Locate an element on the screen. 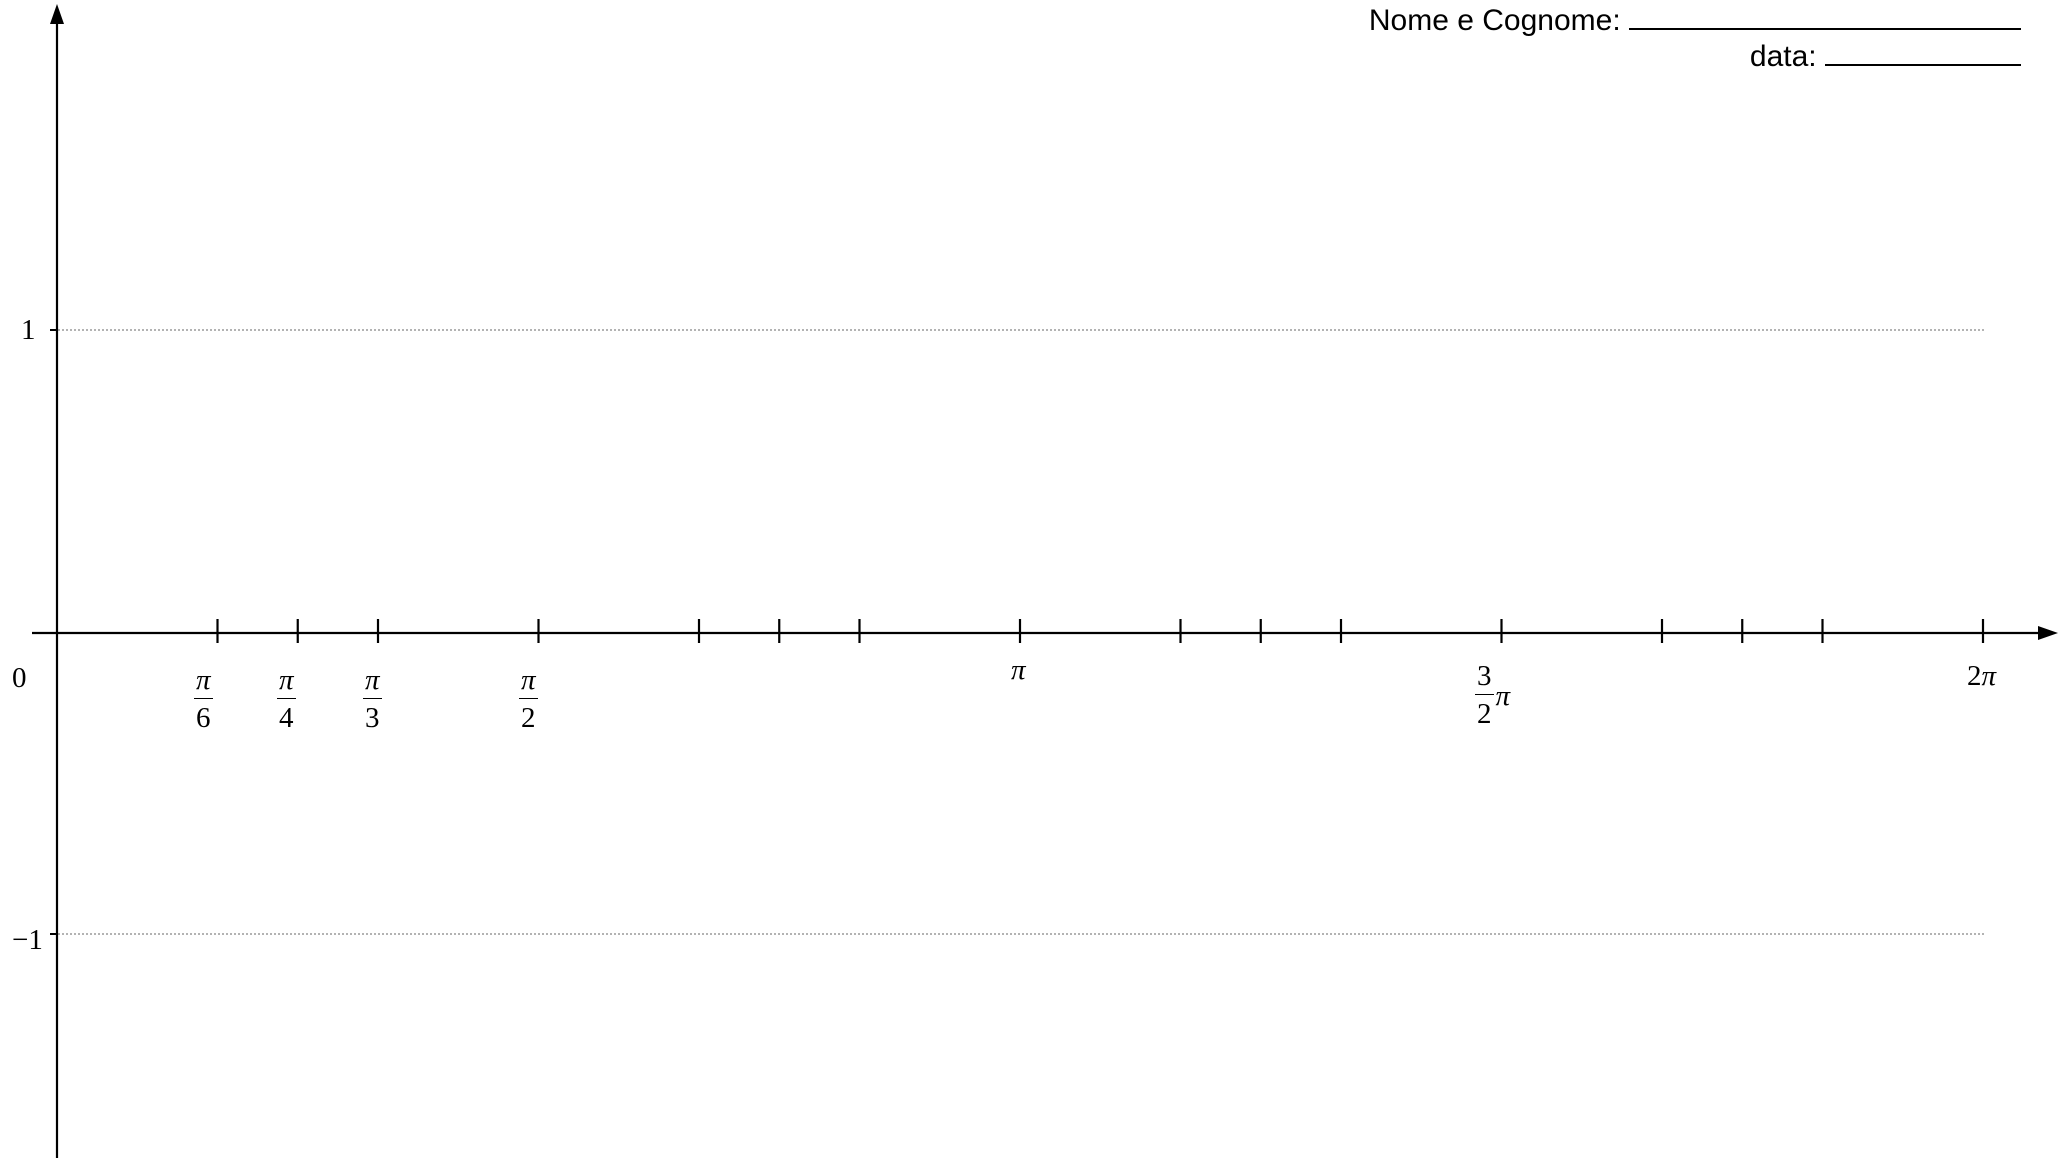 The width and height of the screenshot is (2061, 1158). x-axis-arrow is located at coordinates (2048, 633).